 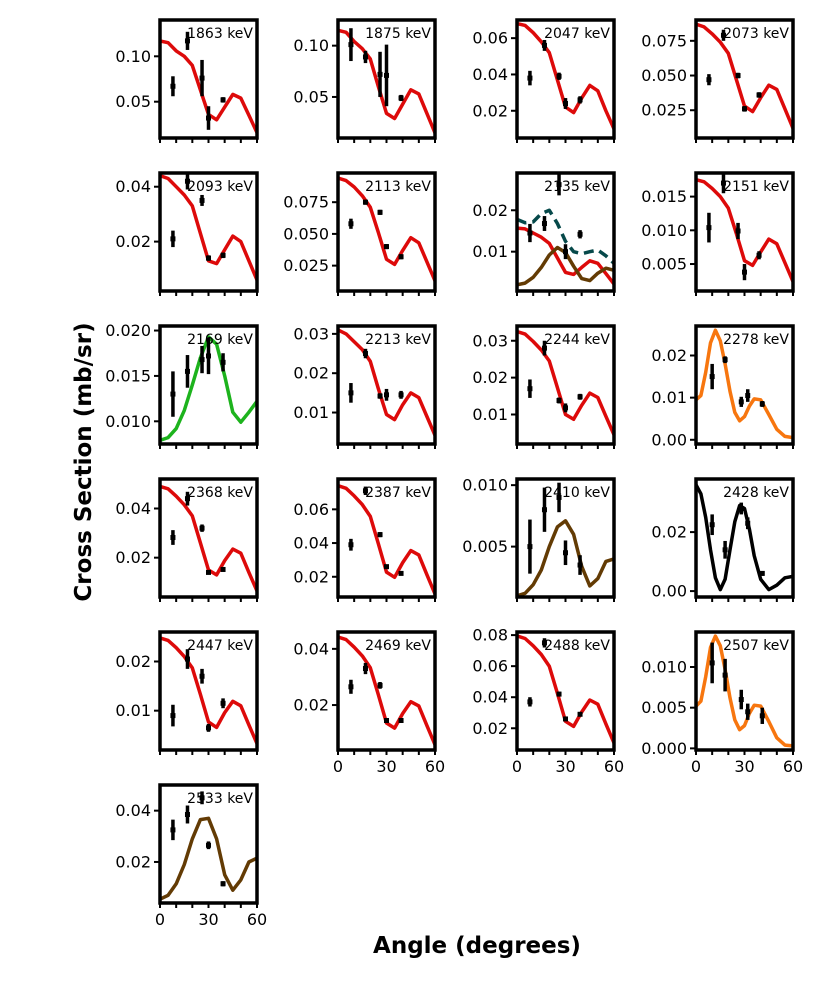 What do you see at coordinates (664, 75) in the screenshot?
I see `y-tick-label: 0.050` at bounding box center [664, 75].